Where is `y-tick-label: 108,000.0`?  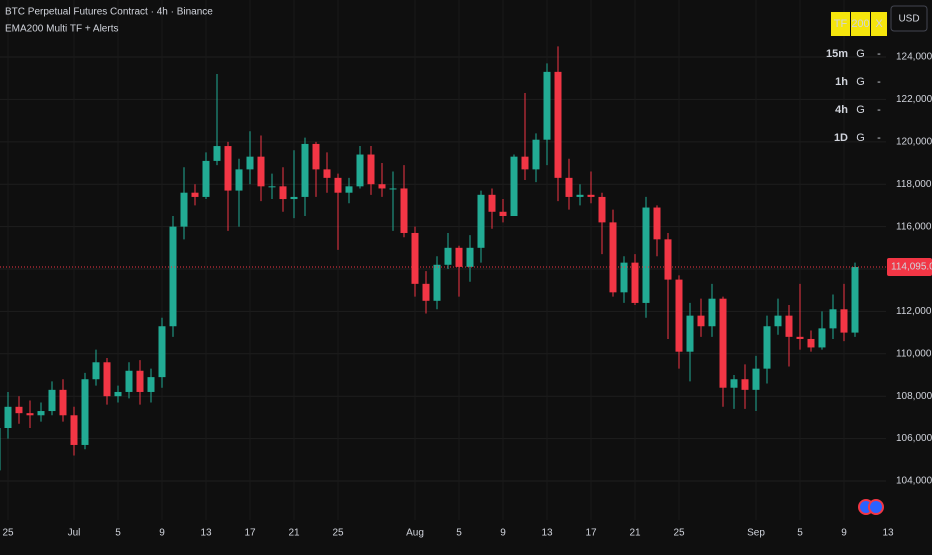
y-tick-label: 108,000.0 is located at coordinates (914, 396).